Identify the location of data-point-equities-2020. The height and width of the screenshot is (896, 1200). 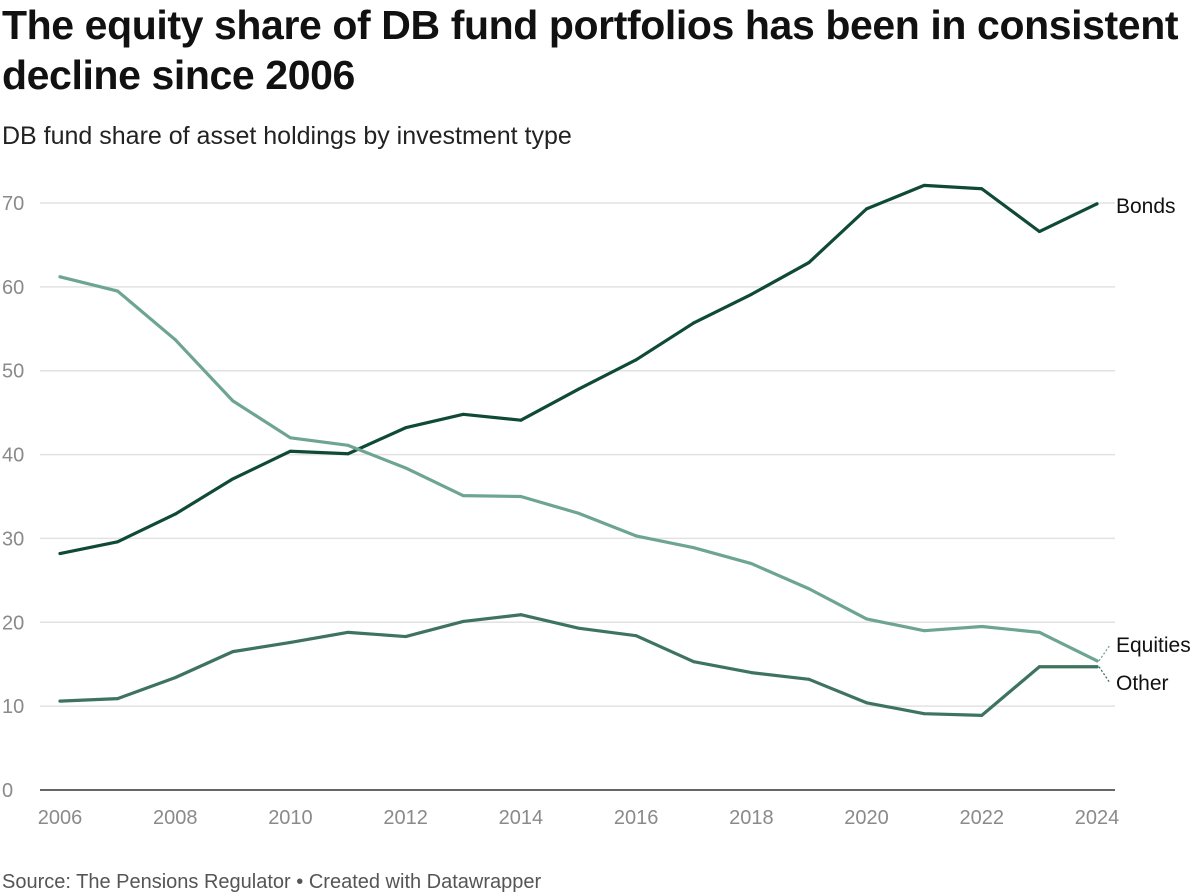
(867, 619).